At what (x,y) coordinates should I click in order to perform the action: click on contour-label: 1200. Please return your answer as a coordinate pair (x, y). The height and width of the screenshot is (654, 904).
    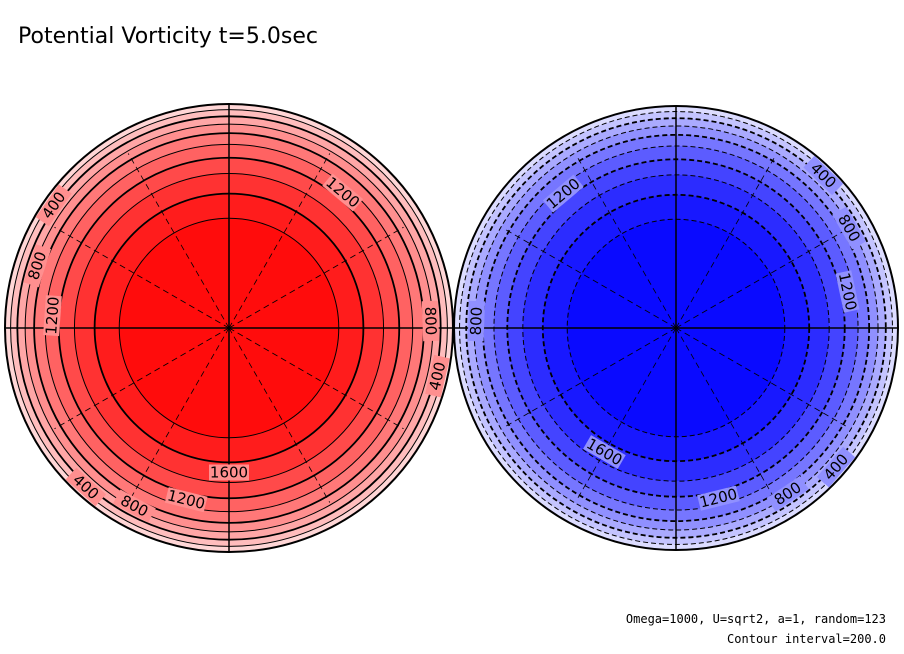
    Looking at the image, I should click on (52, 315).